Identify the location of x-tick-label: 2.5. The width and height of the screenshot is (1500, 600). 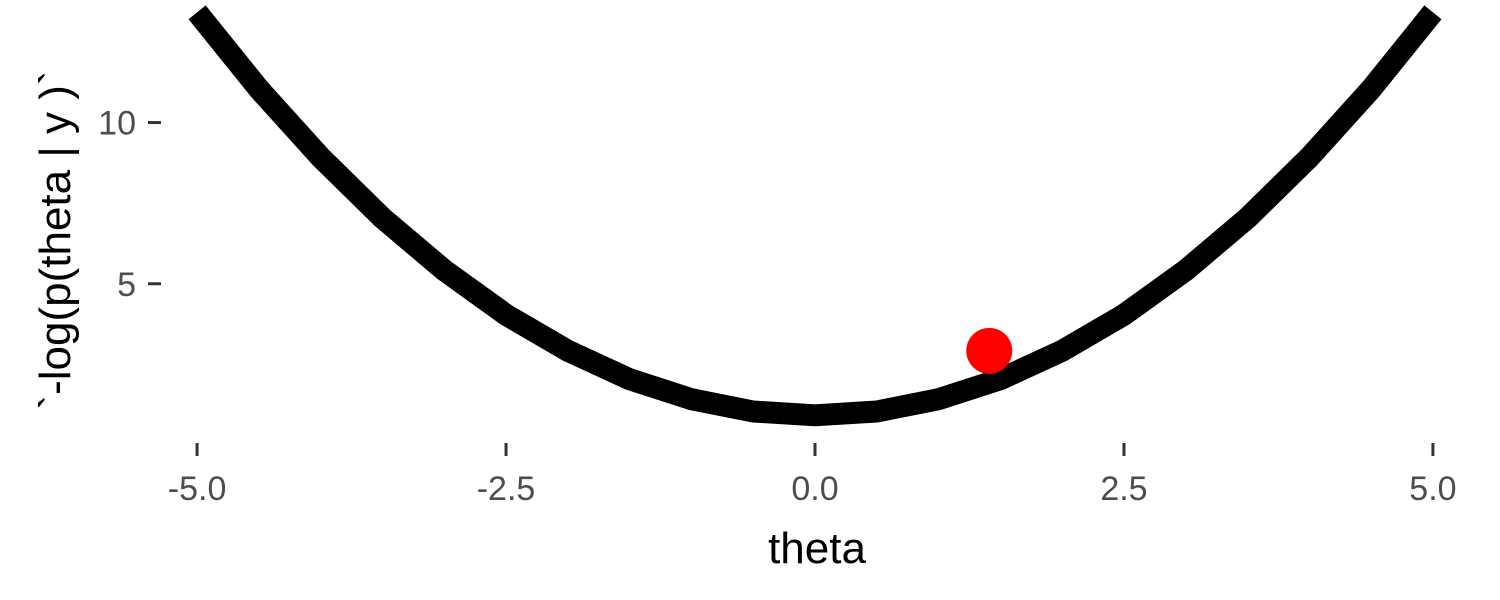
(1123, 489).